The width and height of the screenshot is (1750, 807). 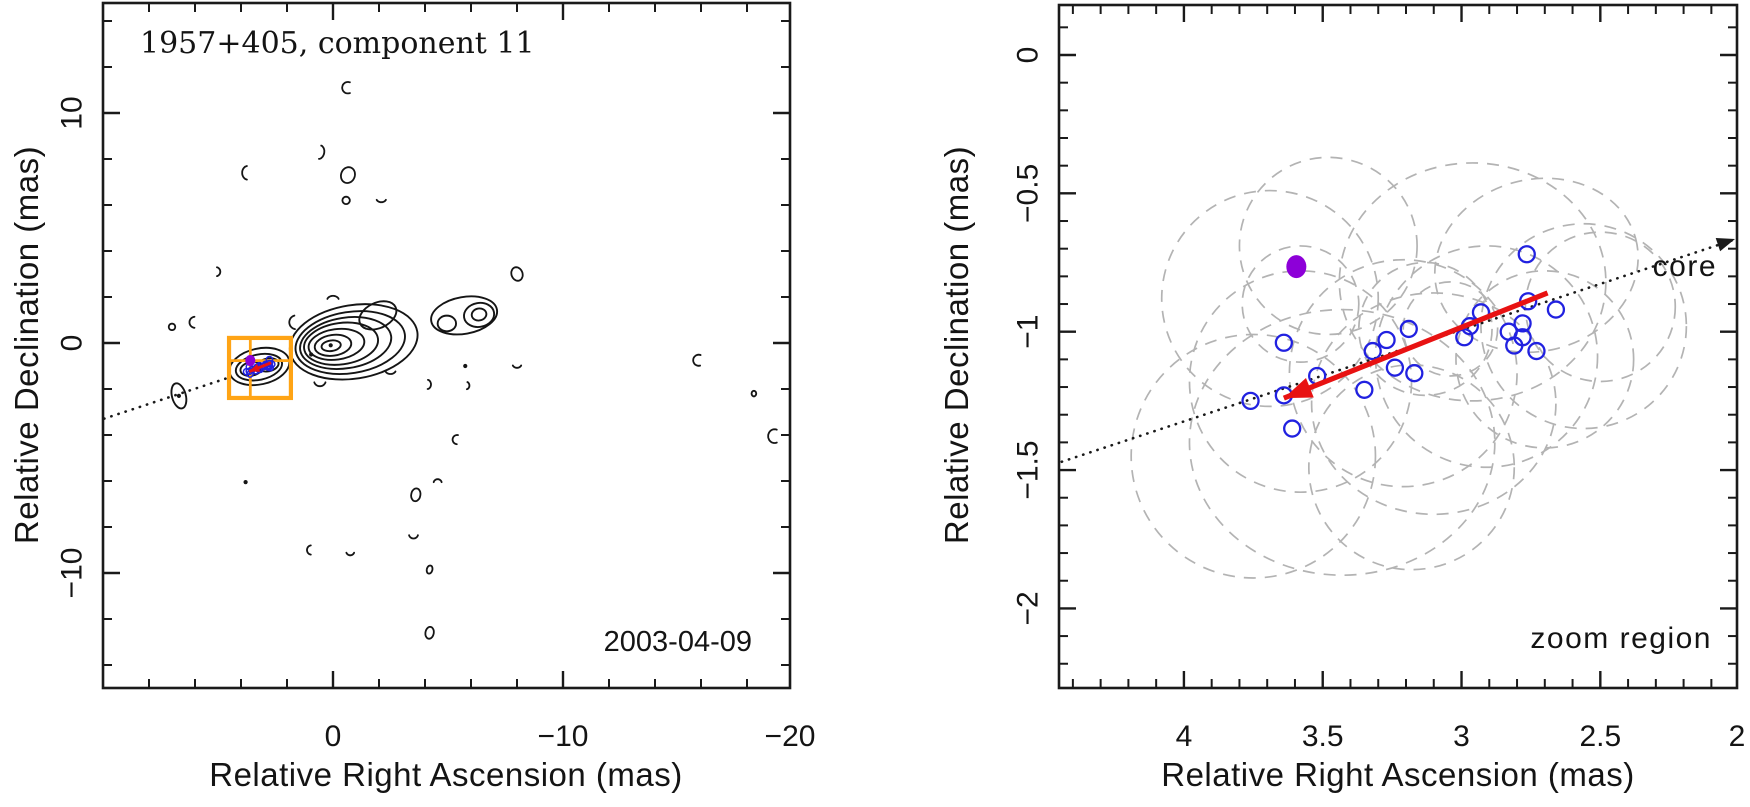 What do you see at coordinates (446, 774) in the screenshot?
I see `left-x-axis-title: Relative Right Ascension (mas)` at bounding box center [446, 774].